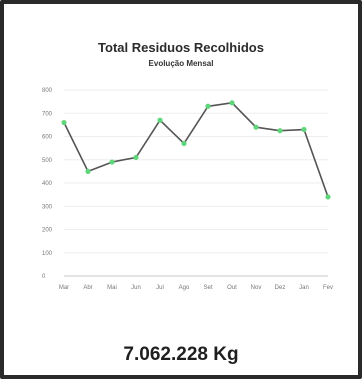  I want to click on x-tick-label-fev: Fev, so click(328, 288).